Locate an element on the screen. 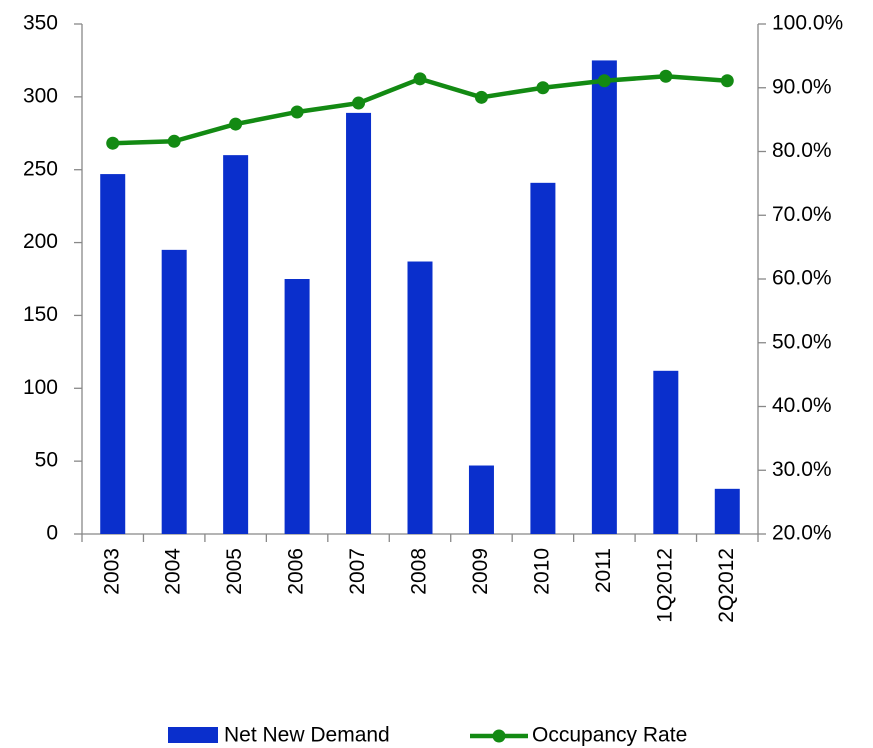  y2-tick-label: 60.0% is located at coordinates (802, 278).